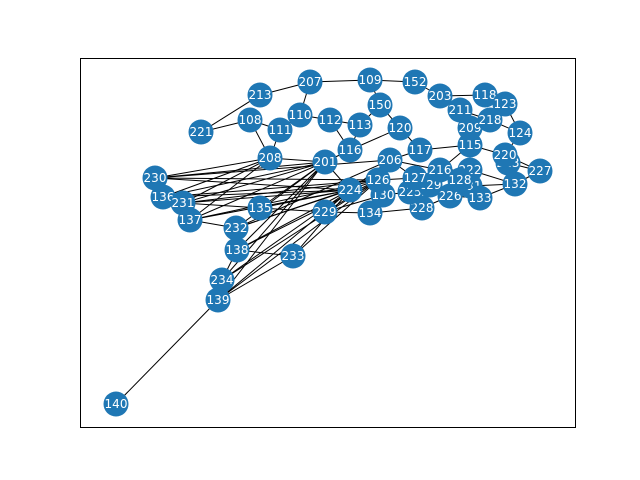  I want to click on node-label: 136, so click(163, 197).